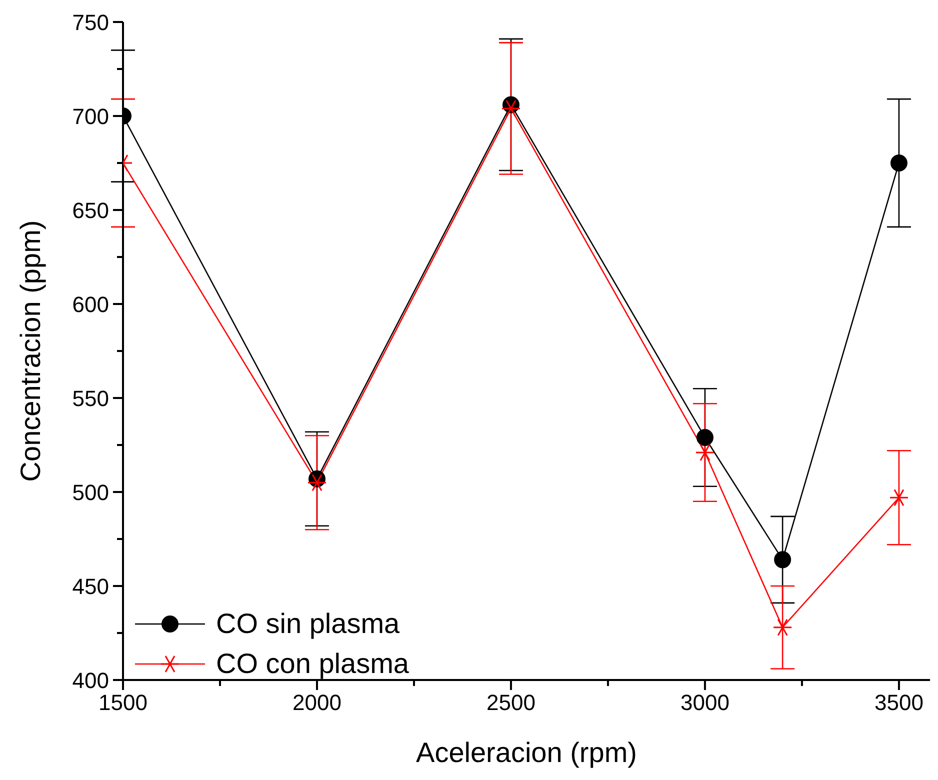  I want to click on legend-label: CO sin plasma, so click(308, 624).